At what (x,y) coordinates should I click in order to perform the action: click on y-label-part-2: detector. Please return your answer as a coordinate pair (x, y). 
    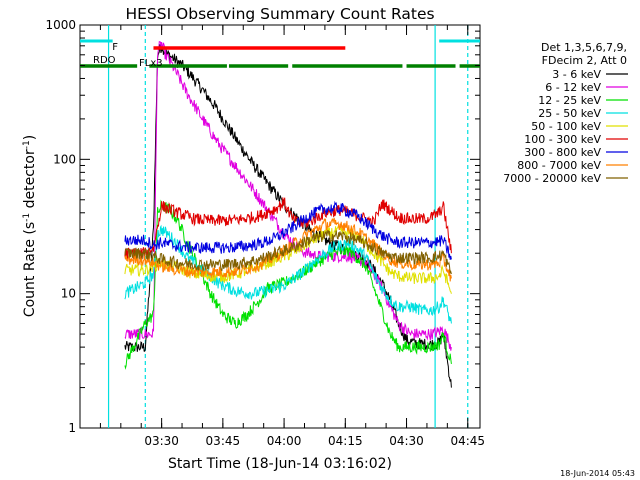
    Looking at the image, I should click on (30, 181).